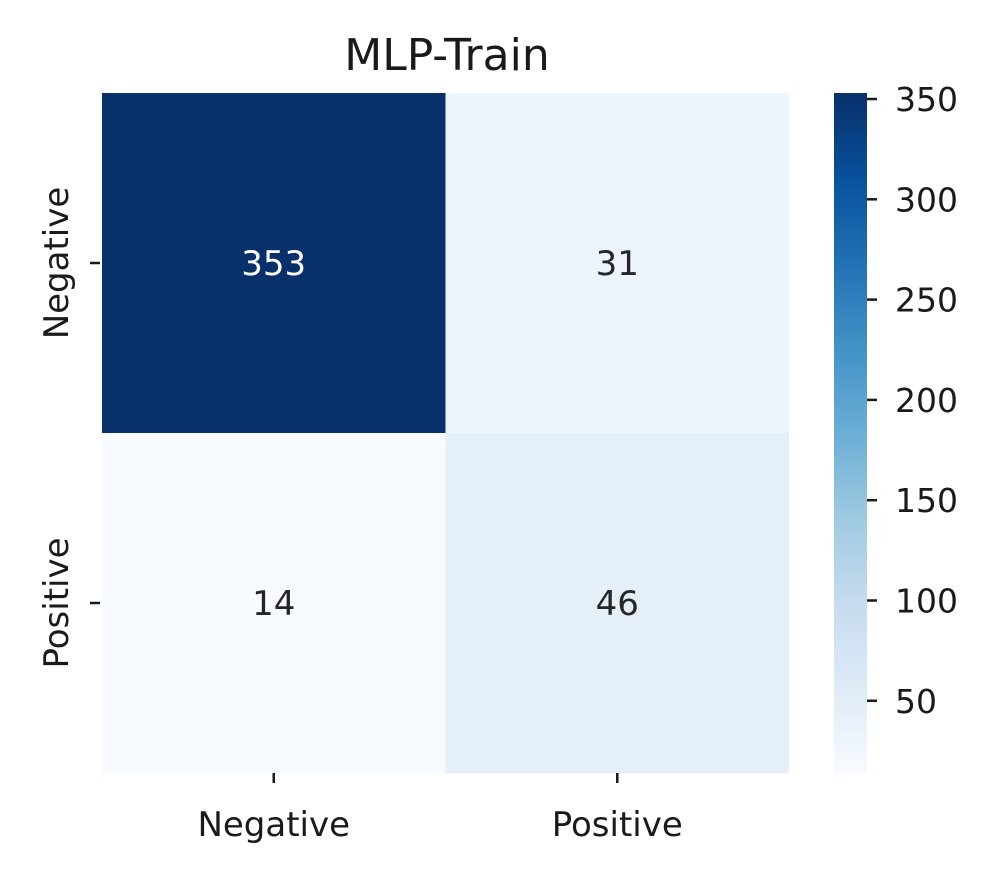 Image resolution: width=999 pixels, height=876 pixels. What do you see at coordinates (440, 809) in the screenshot?
I see `x-axis: Negative Positive` at bounding box center [440, 809].